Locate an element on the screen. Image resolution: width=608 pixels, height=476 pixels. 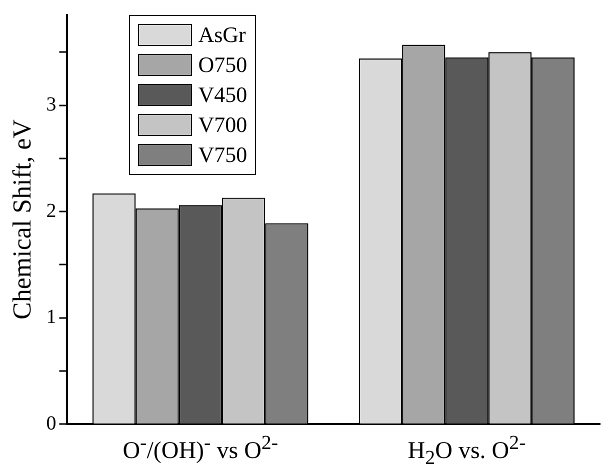
legend-label: O750 is located at coordinates (223, 65).